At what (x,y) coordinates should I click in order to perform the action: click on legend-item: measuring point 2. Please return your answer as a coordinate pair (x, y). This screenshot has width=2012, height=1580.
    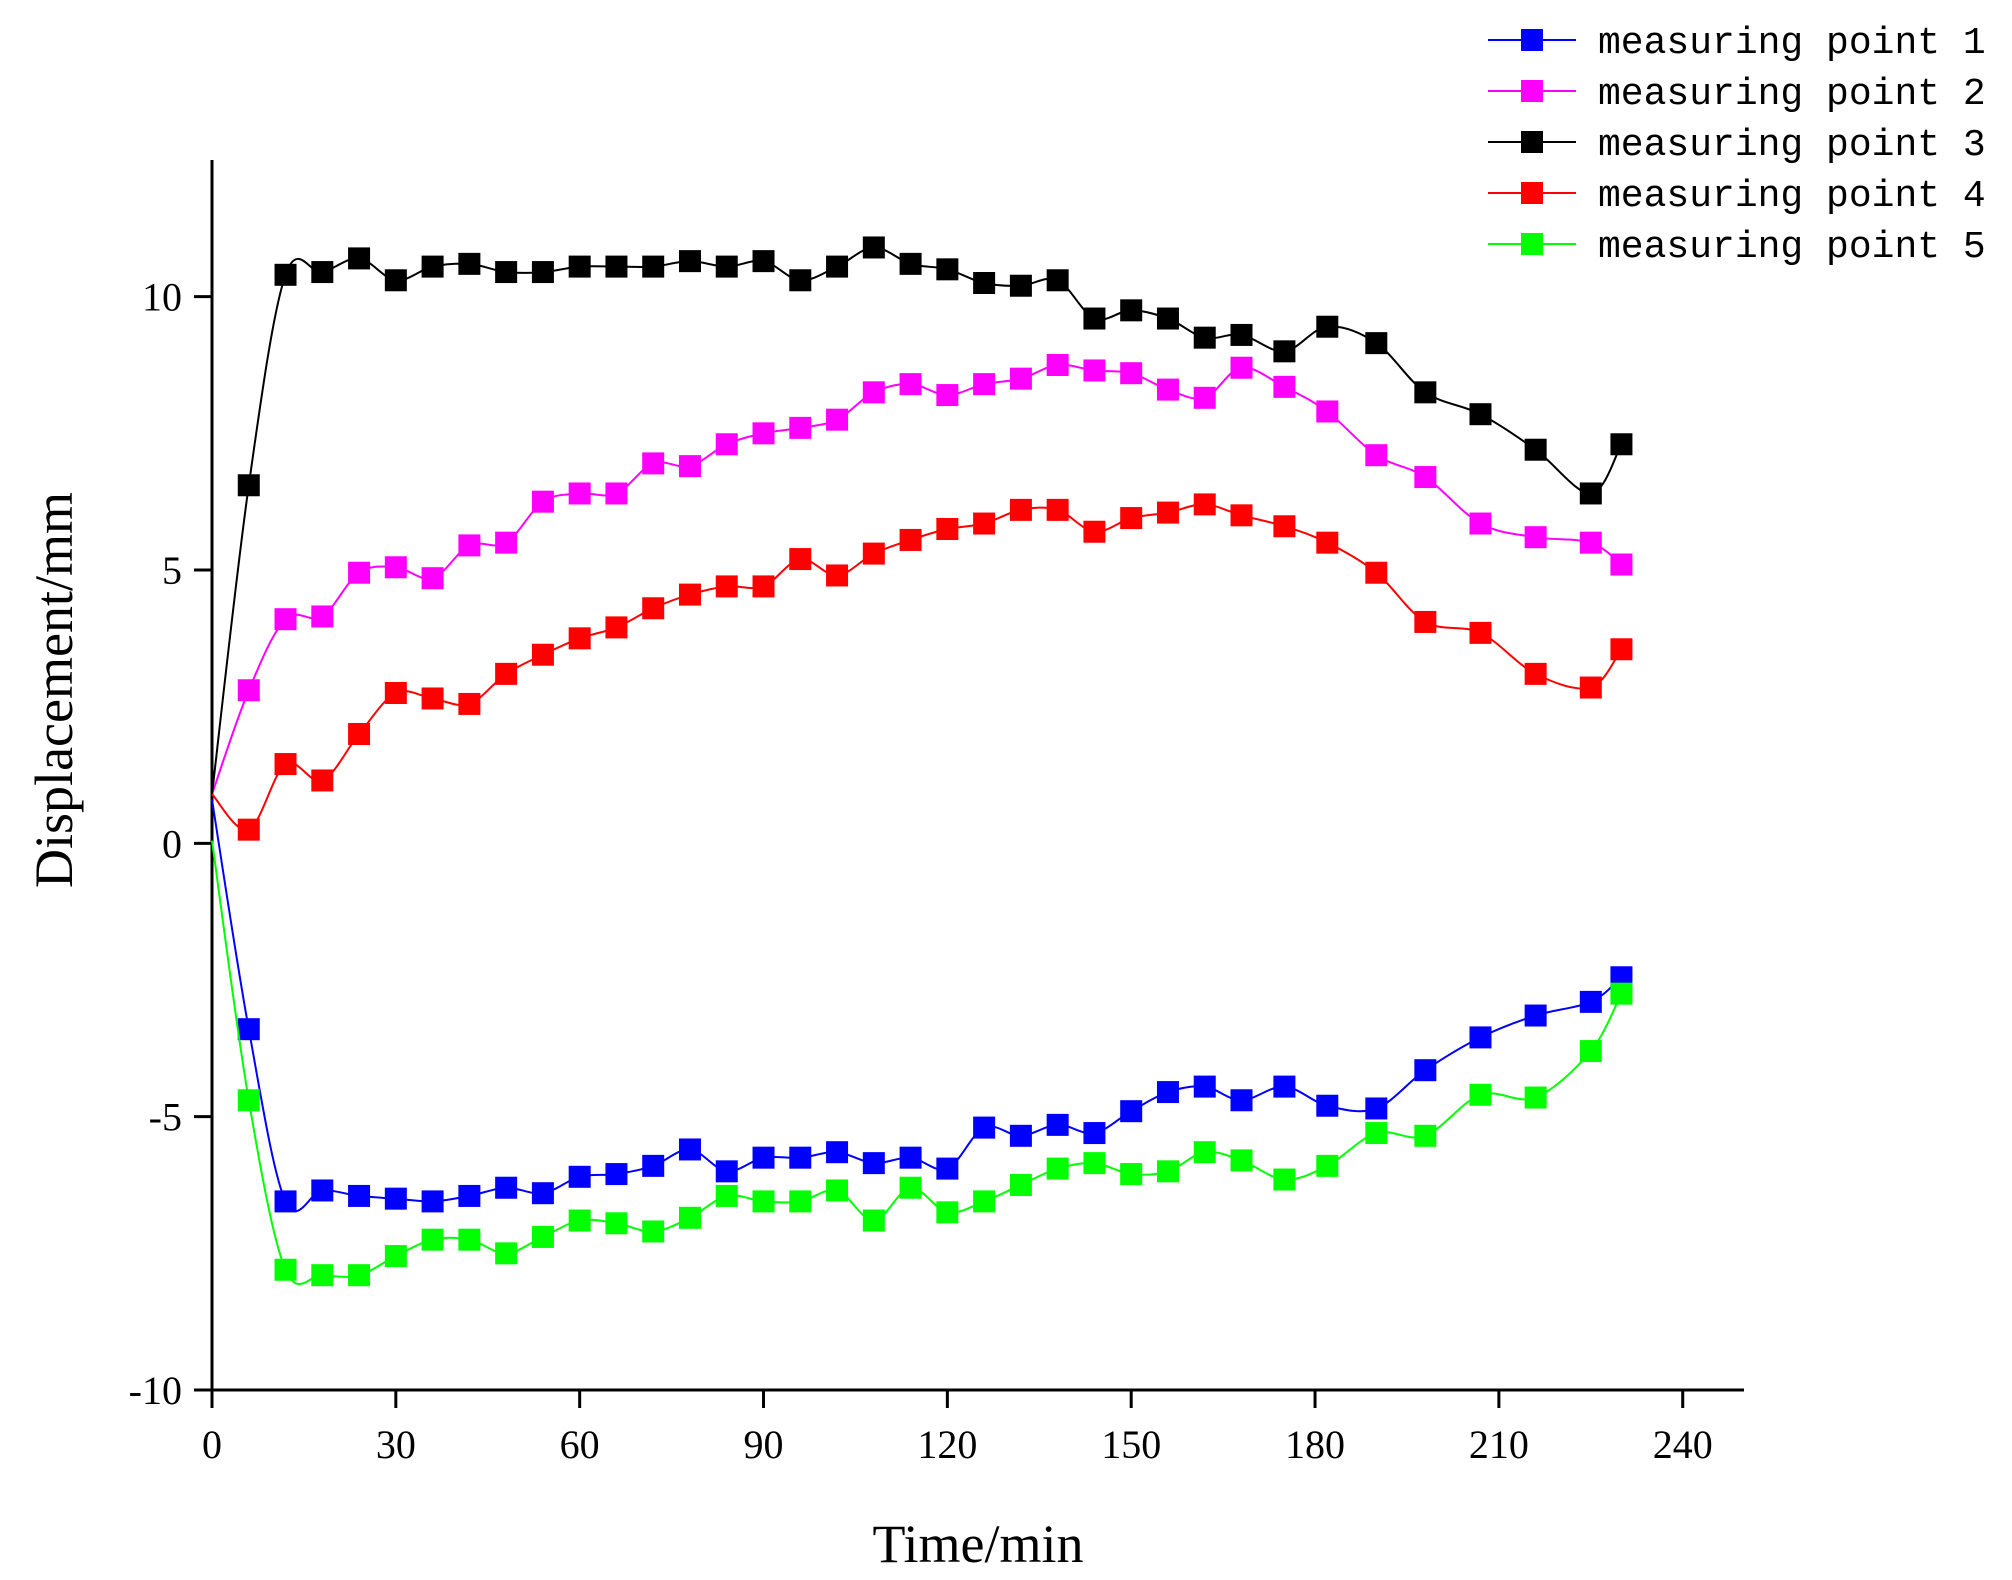
    Looking at the image, I should click on (1737, 94).